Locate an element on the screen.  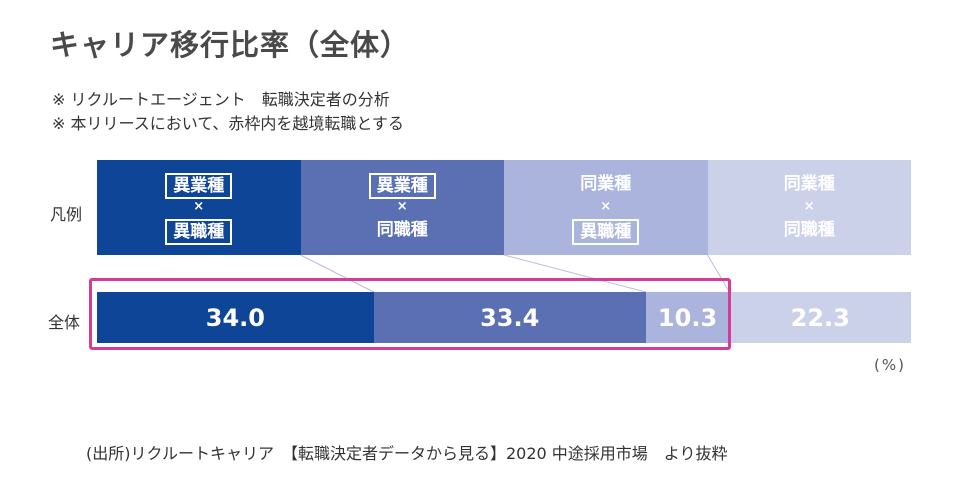
bar-segment-3: 10.3 is located at coordinates (687, 317).